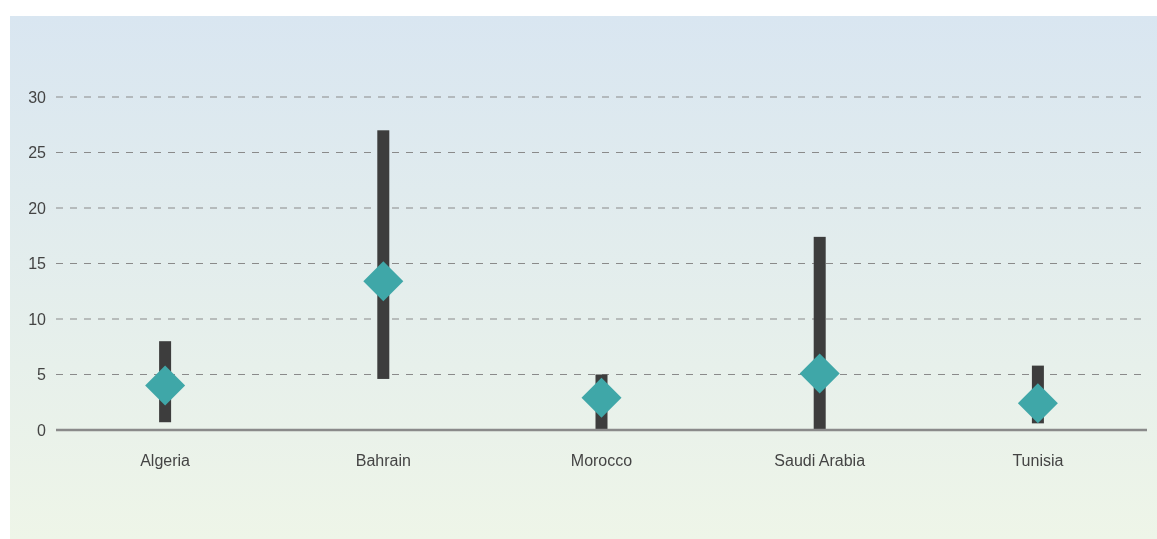 The width and height of the screenshot is (1157, 539). What do you see at coordinates (165, 460) in the screenshot?
I see `x-tick-label: Algeria` at bounding box center [165, 460].